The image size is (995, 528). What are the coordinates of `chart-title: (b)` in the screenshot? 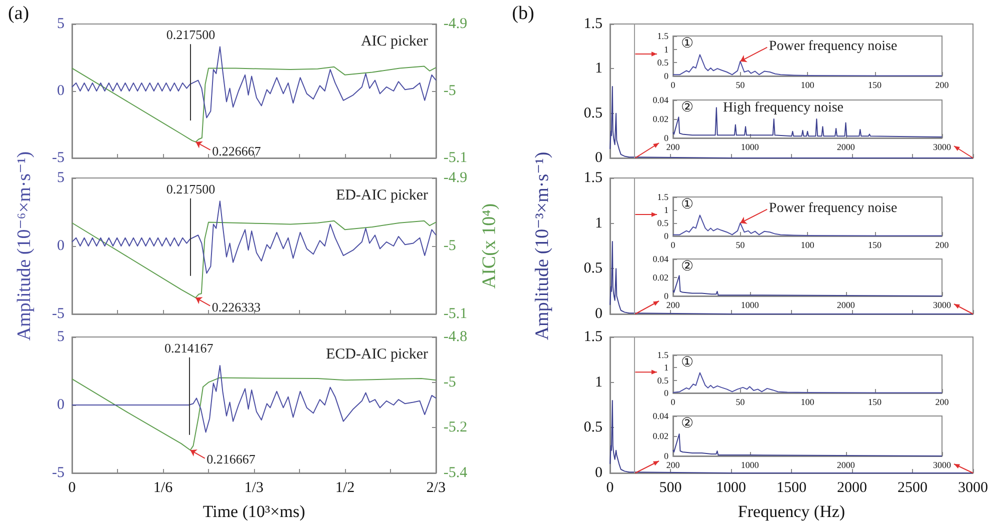 It's located at (523, 13).